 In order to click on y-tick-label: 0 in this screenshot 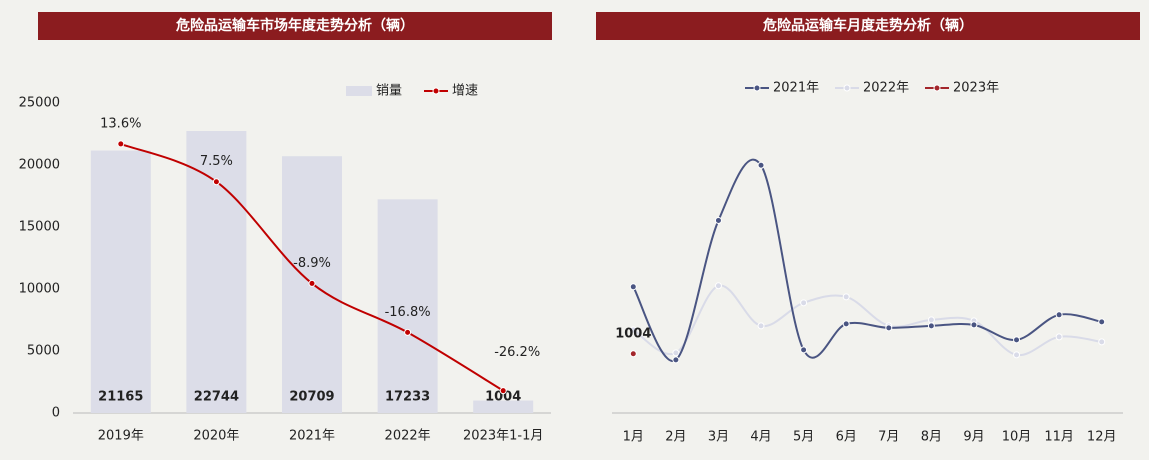, I will do `click(56, 413)`.